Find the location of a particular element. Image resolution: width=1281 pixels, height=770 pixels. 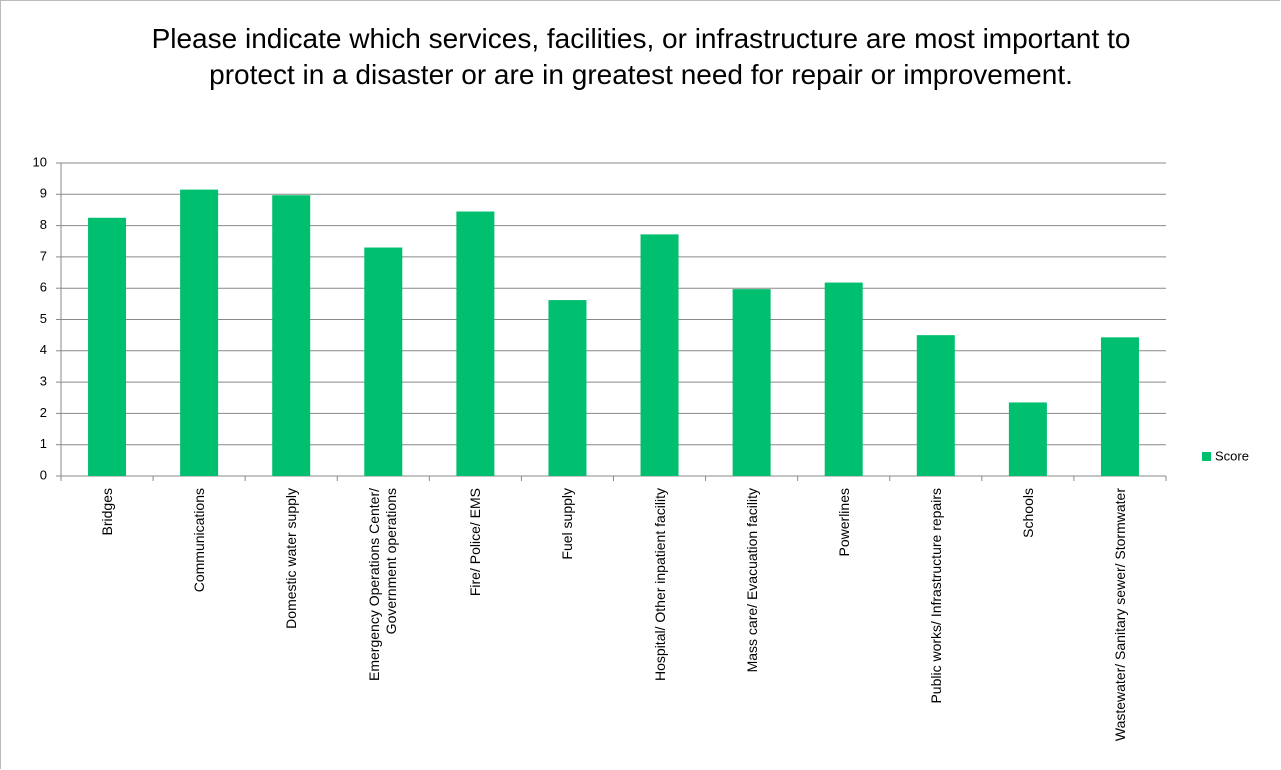

x-tick-label: Hospital/ Other inpatient facility is located at coordinates (659, 584).